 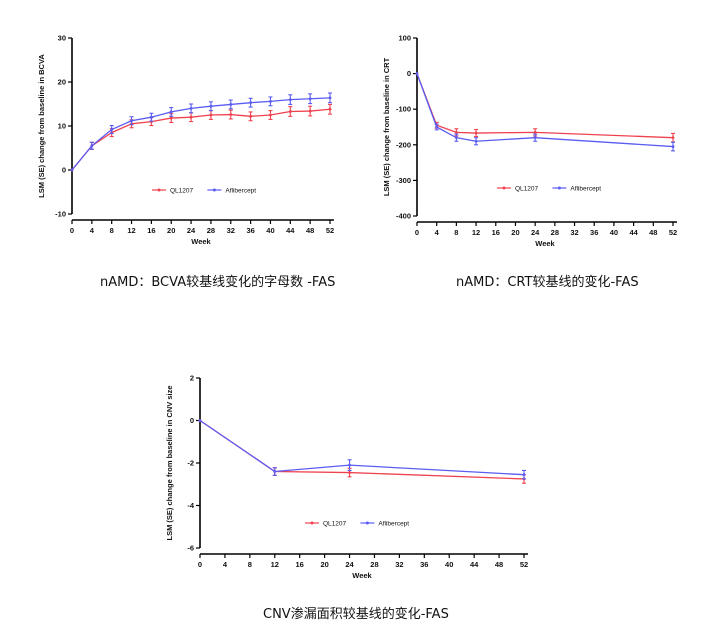 What do you see at coordinates (356, 614) in the screenshot?
I see `cnv-caption: CNV渗漏面积较基线的变化-FAS` at bounding box center [356, 614].